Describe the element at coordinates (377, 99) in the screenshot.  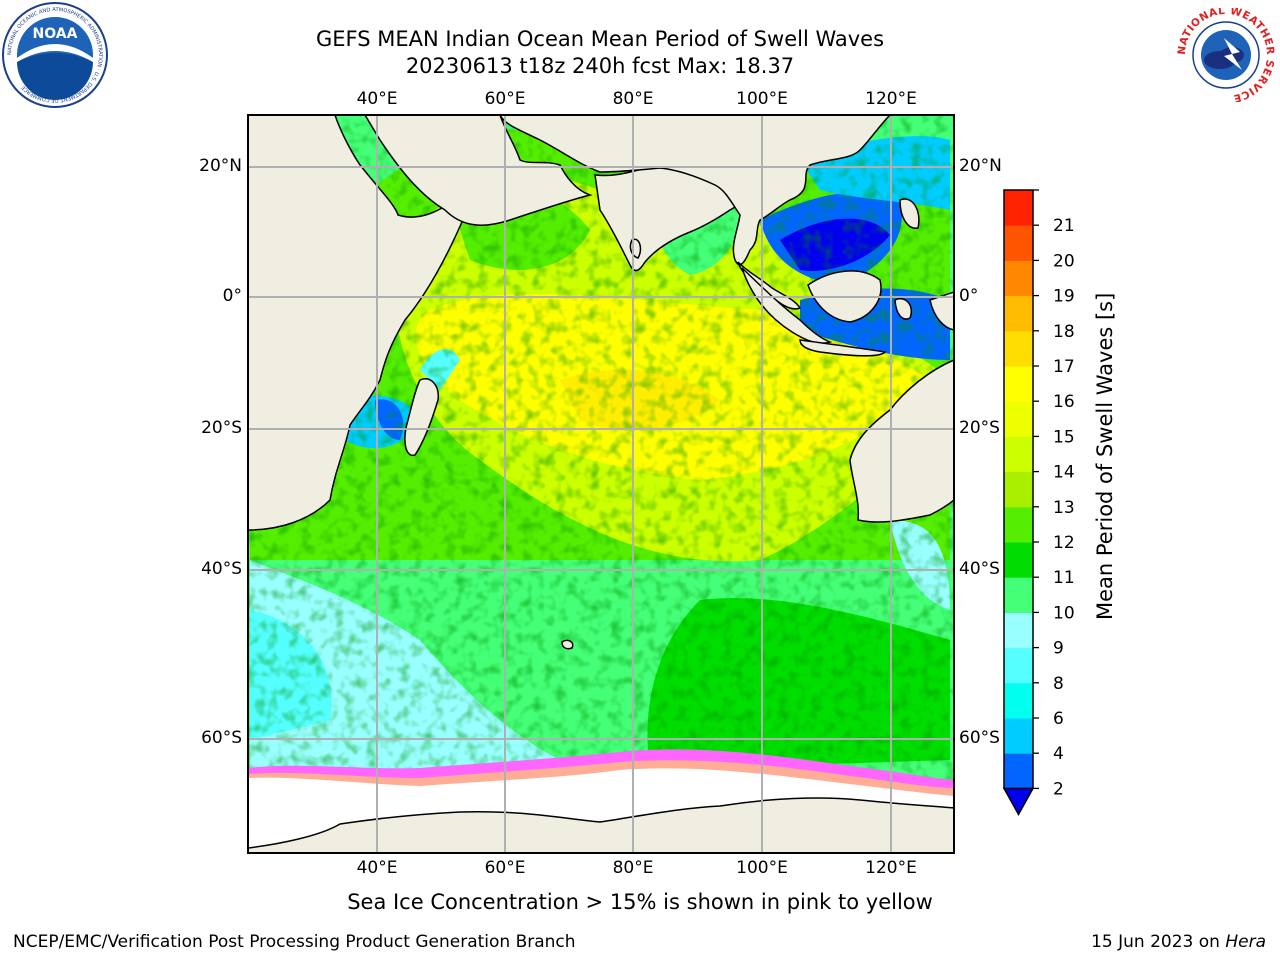
I see `x-tick-label-top: 40°E` at that location.